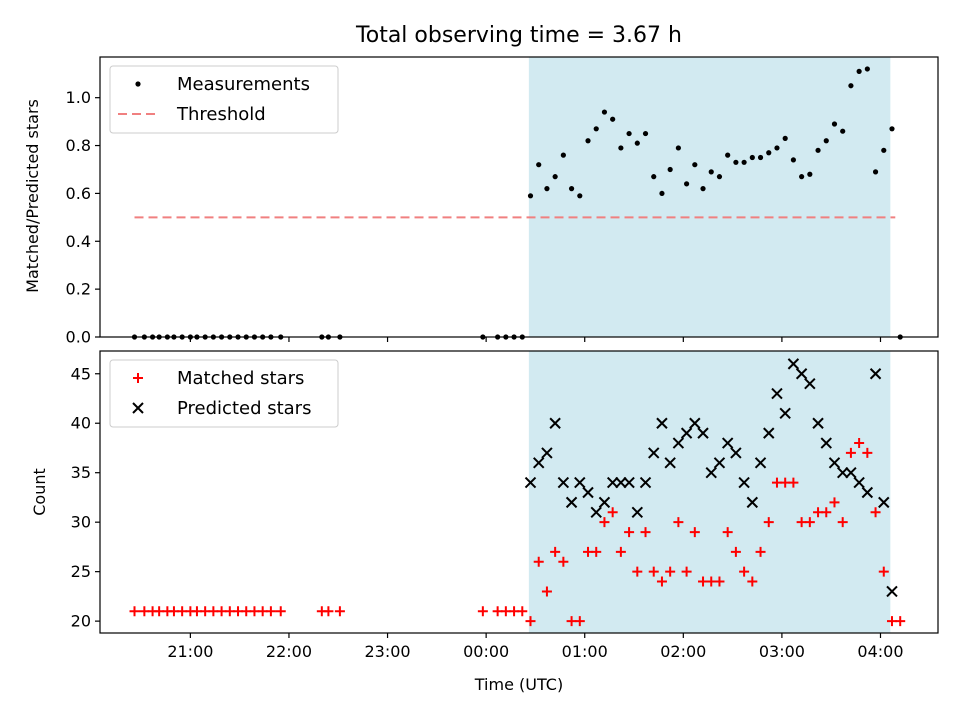  Describe the element at coordinates (486, 651) in the screenshot. I see `x-tick-label: 00:00` at that location.